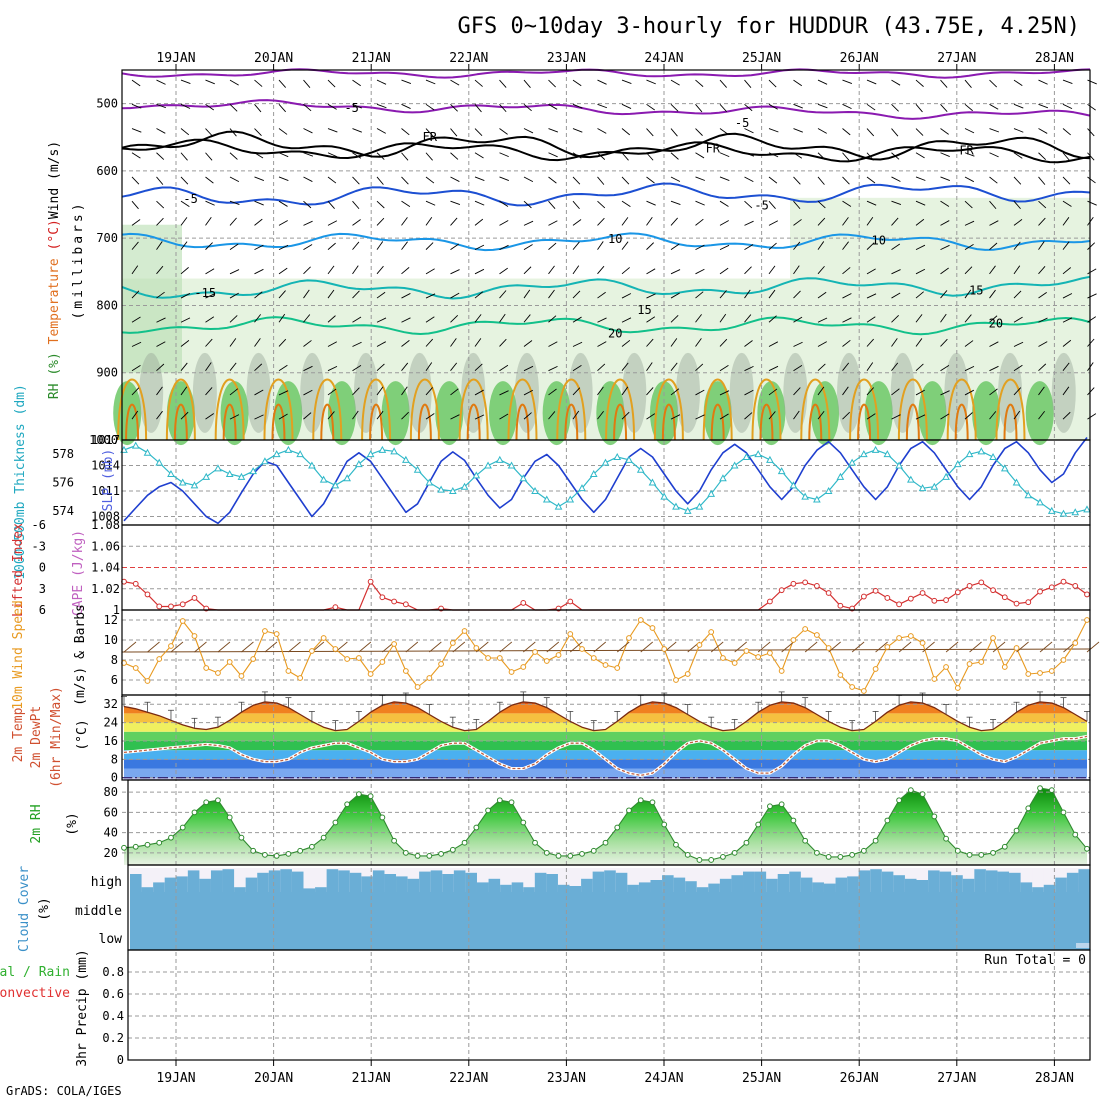 The height and width of the screenshot is (1100, 1100). What do you see at coordinates (610, 921) in the screenshot?
I see `cloud-middle-low-bar` at bounding box center [610, 921].